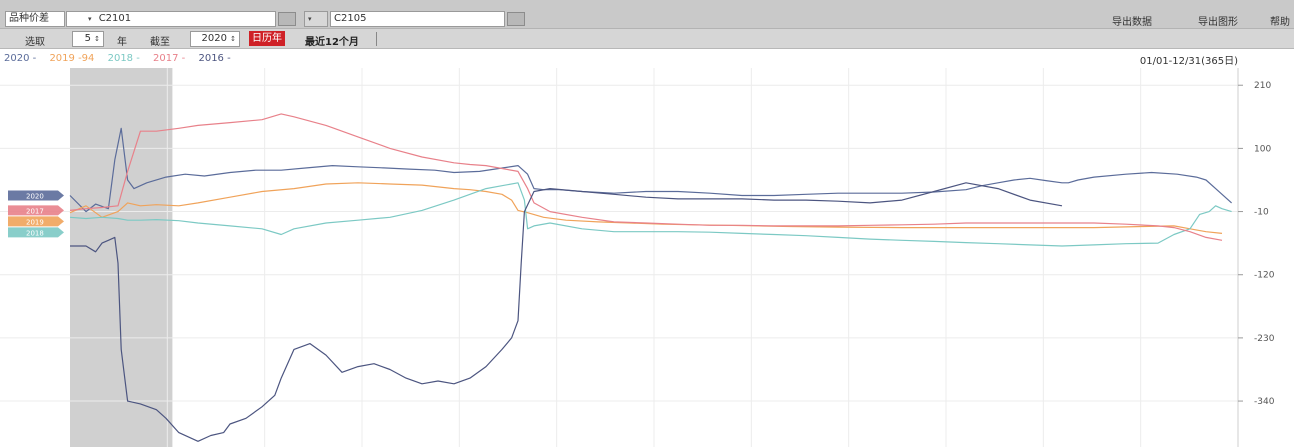 The height and width of the screenshot is (447, 1294). Describe the element at coordinates (287, 19) in the screenshot. I see `contract1-dropdown-button` at that location.